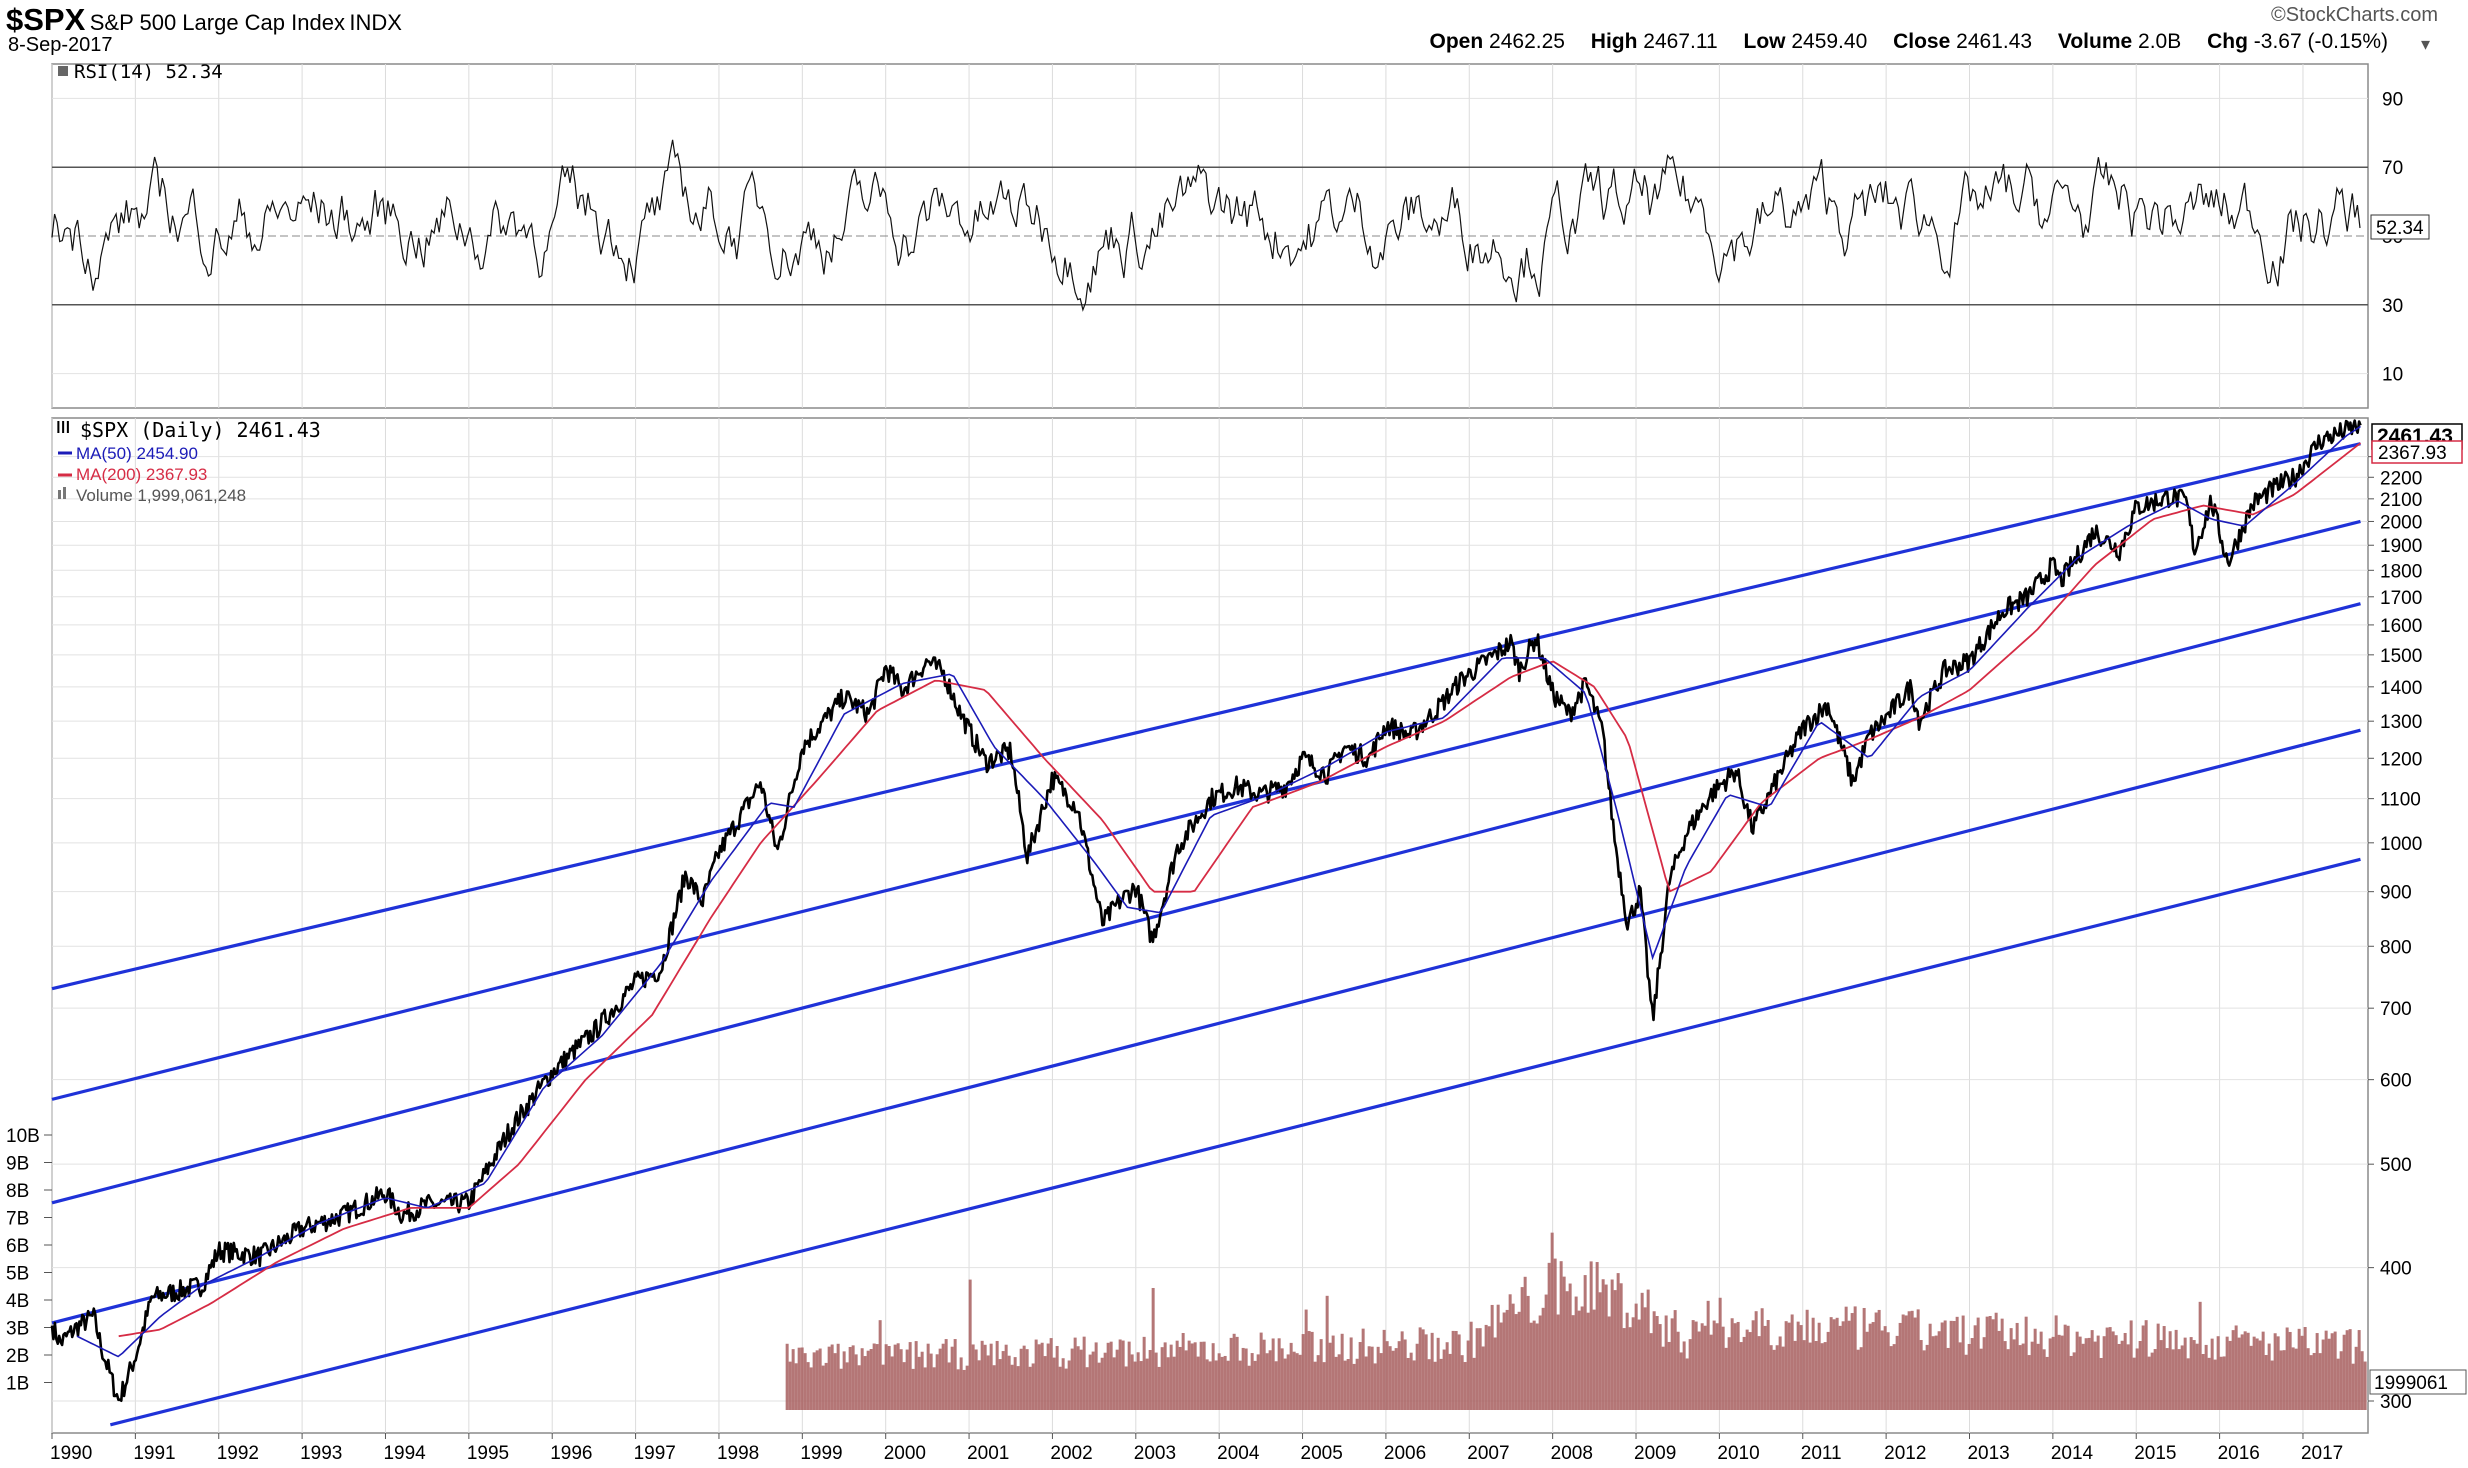  I want to click on volume-tick-label: 5B, so click(17, 1274).